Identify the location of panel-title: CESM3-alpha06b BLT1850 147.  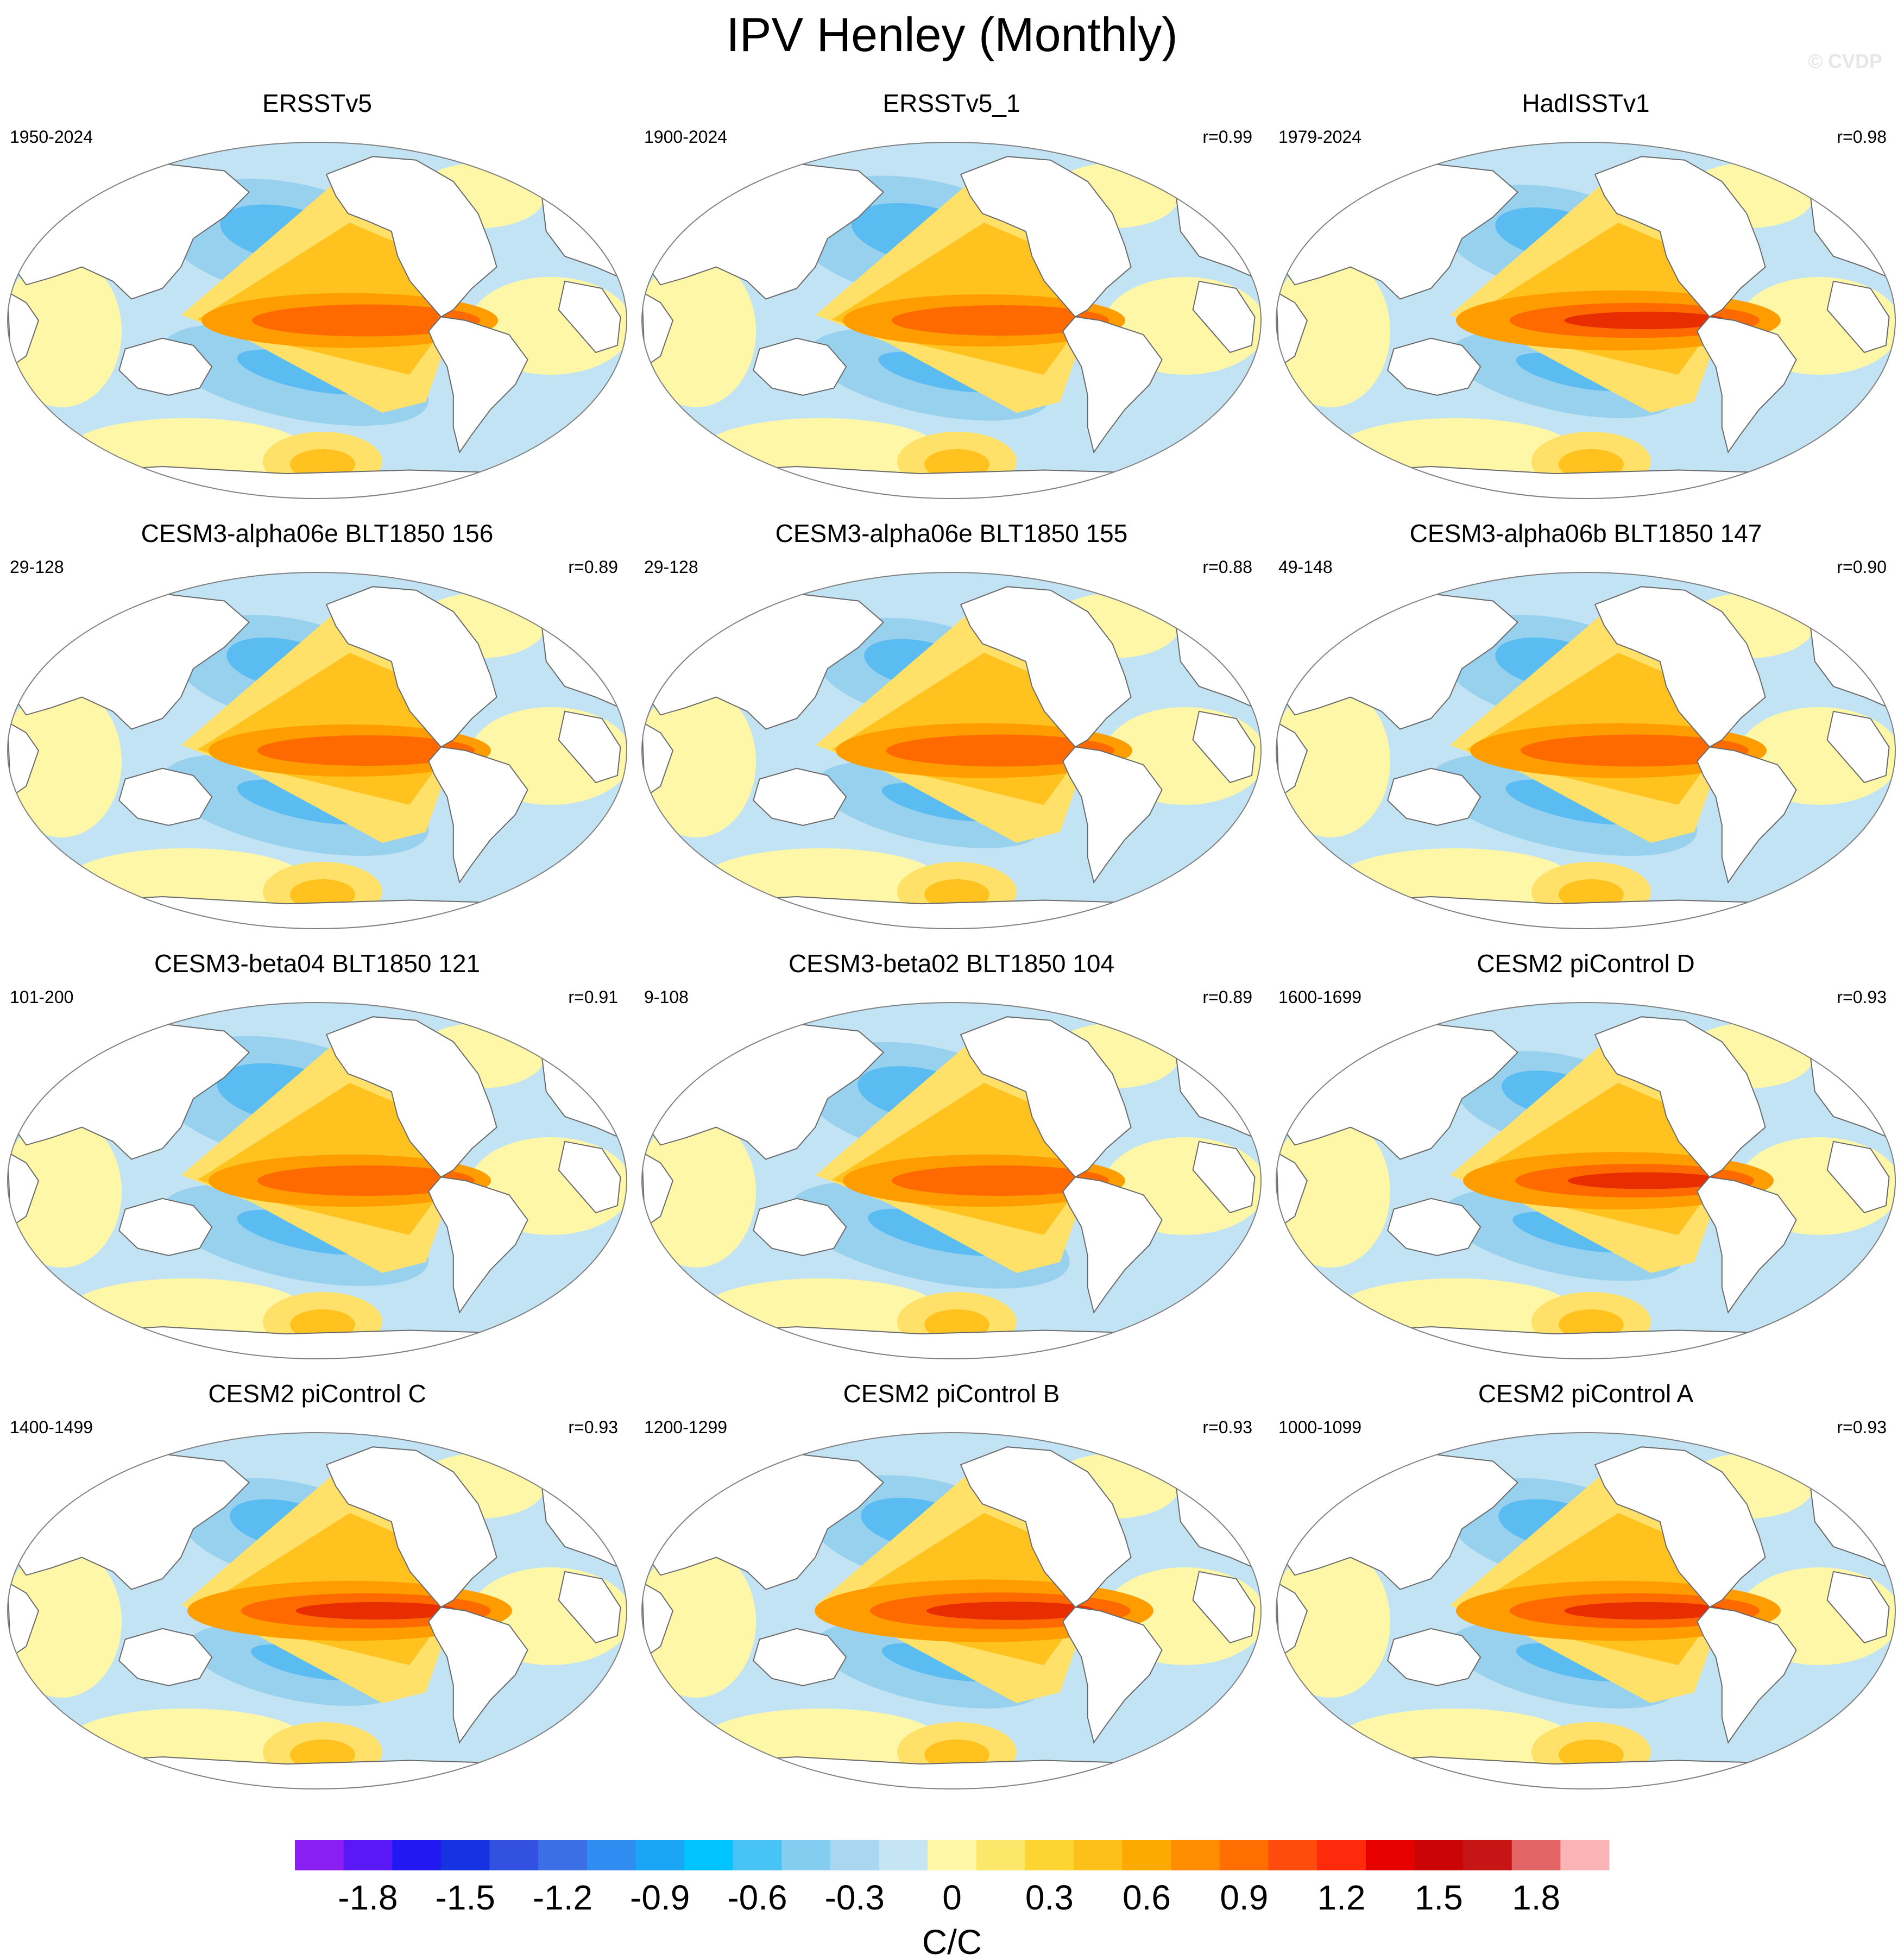
(1585, 533).